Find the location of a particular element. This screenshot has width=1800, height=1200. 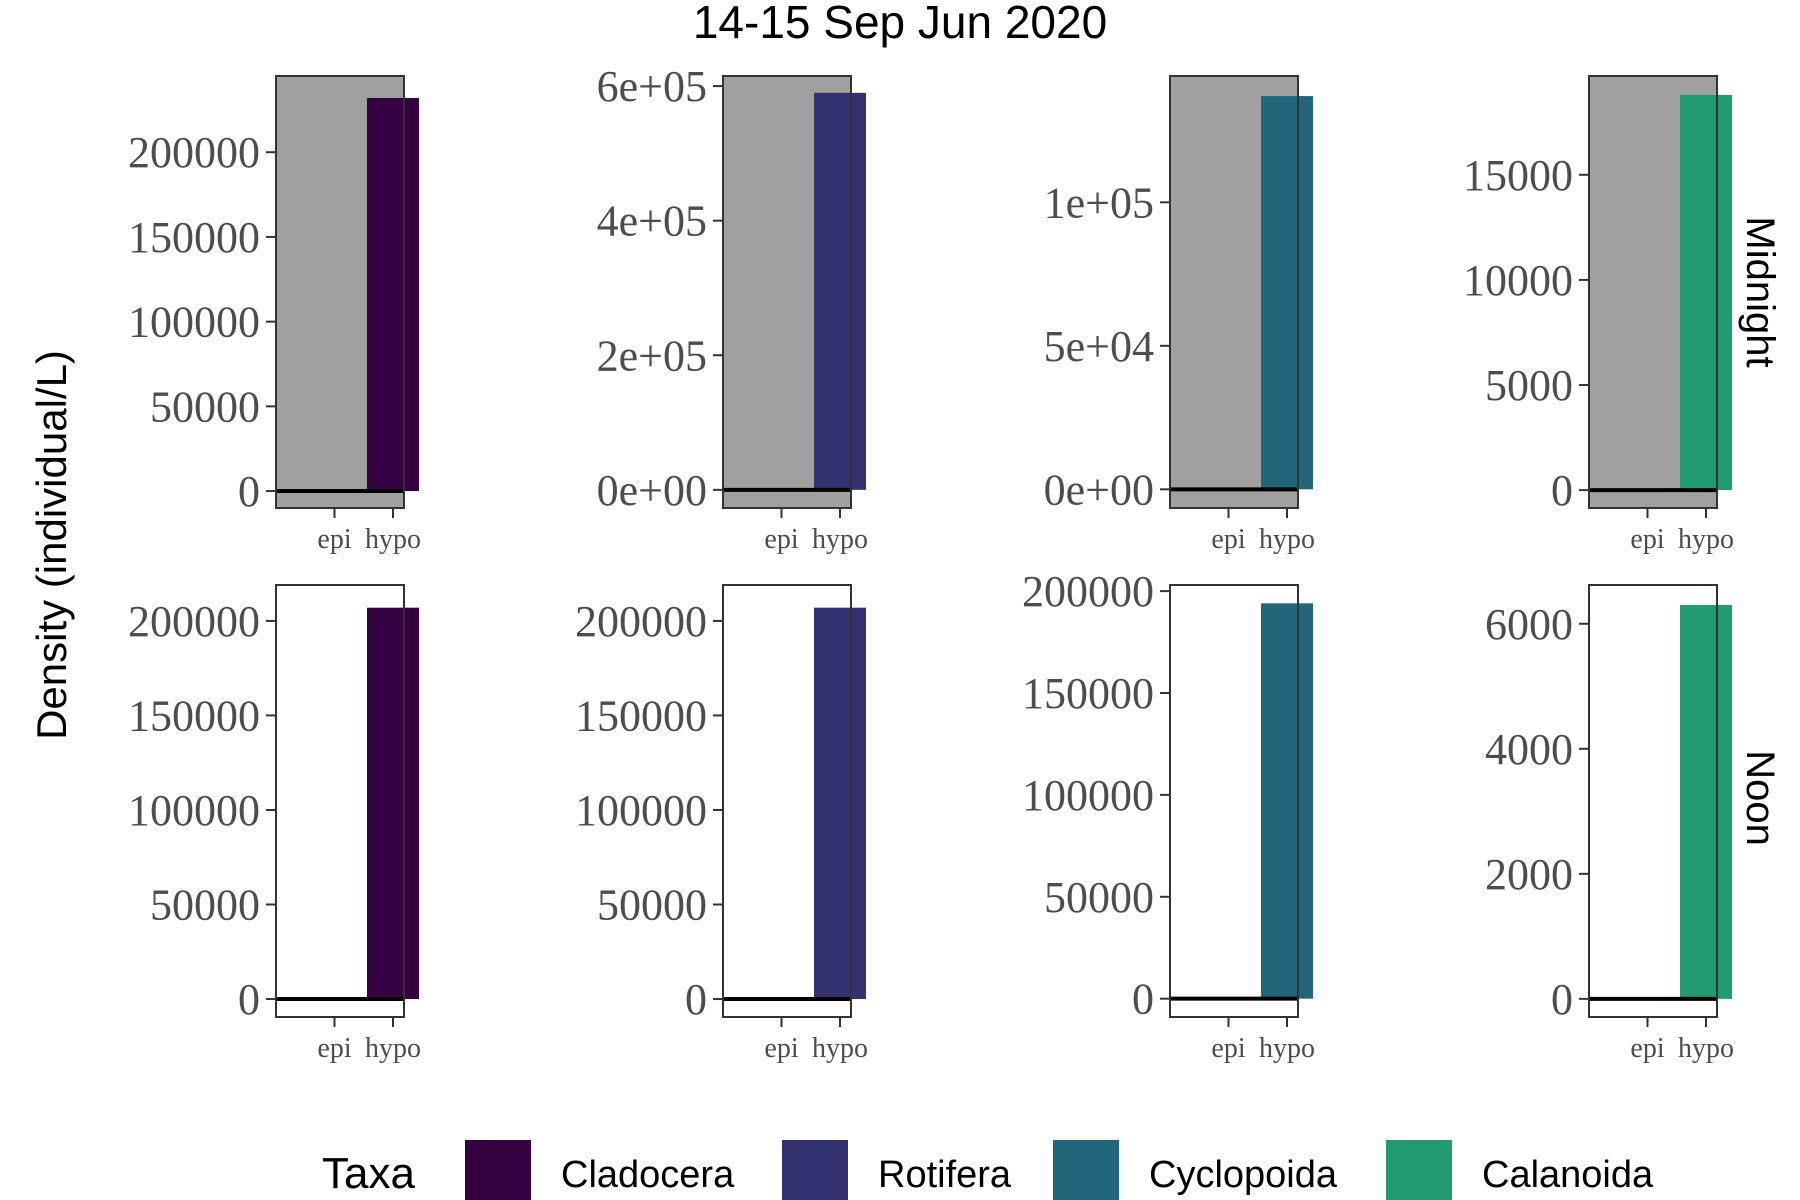

bar-midnight-calanoida-hypo is located at coordinates (1706, 292).